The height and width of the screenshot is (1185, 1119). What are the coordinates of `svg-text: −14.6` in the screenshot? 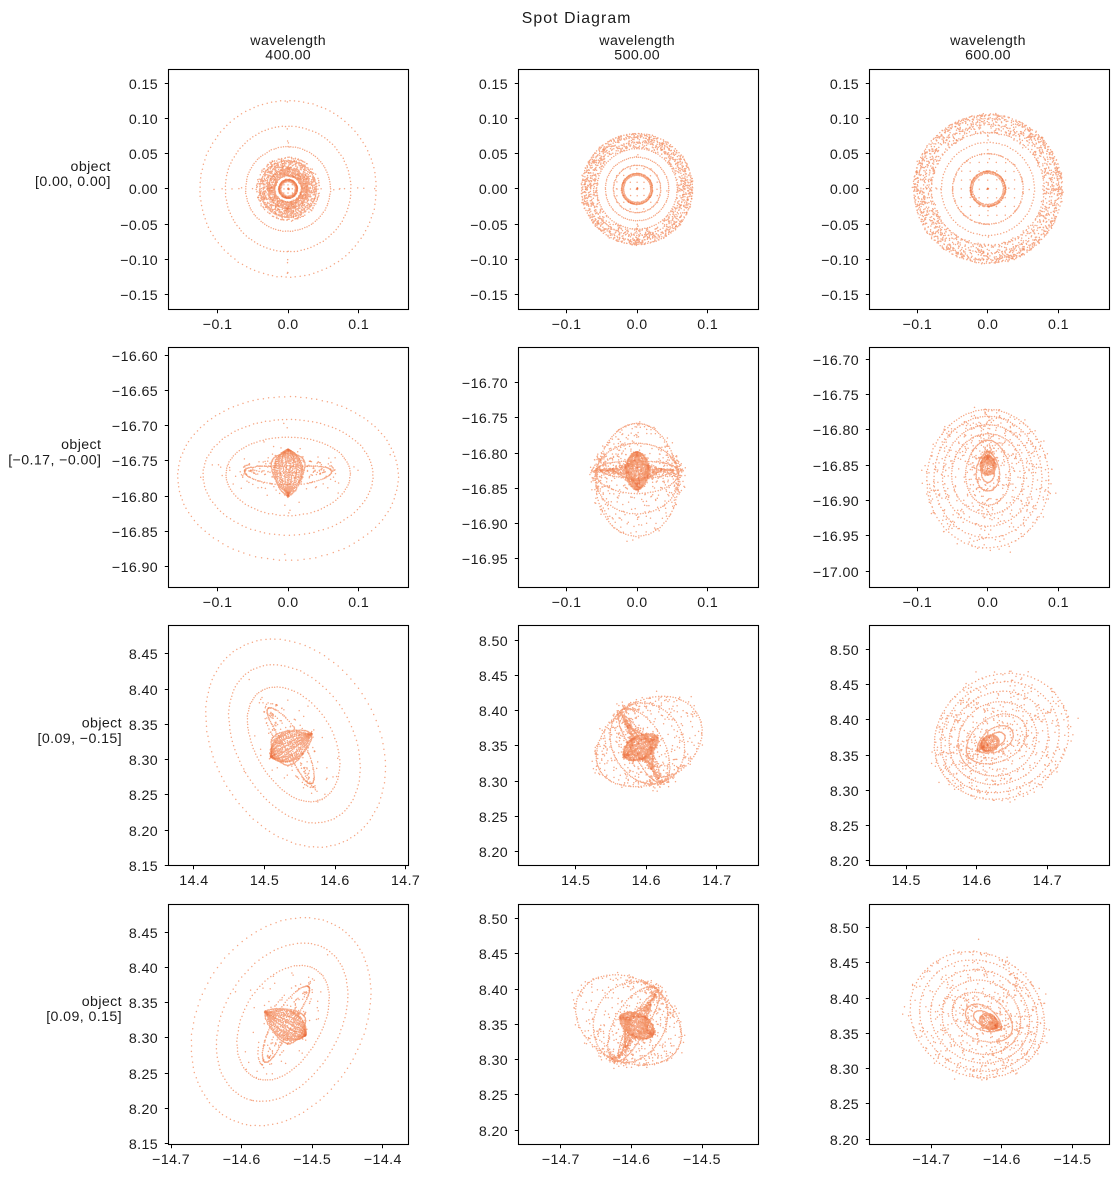 It's located at (631, 1160).